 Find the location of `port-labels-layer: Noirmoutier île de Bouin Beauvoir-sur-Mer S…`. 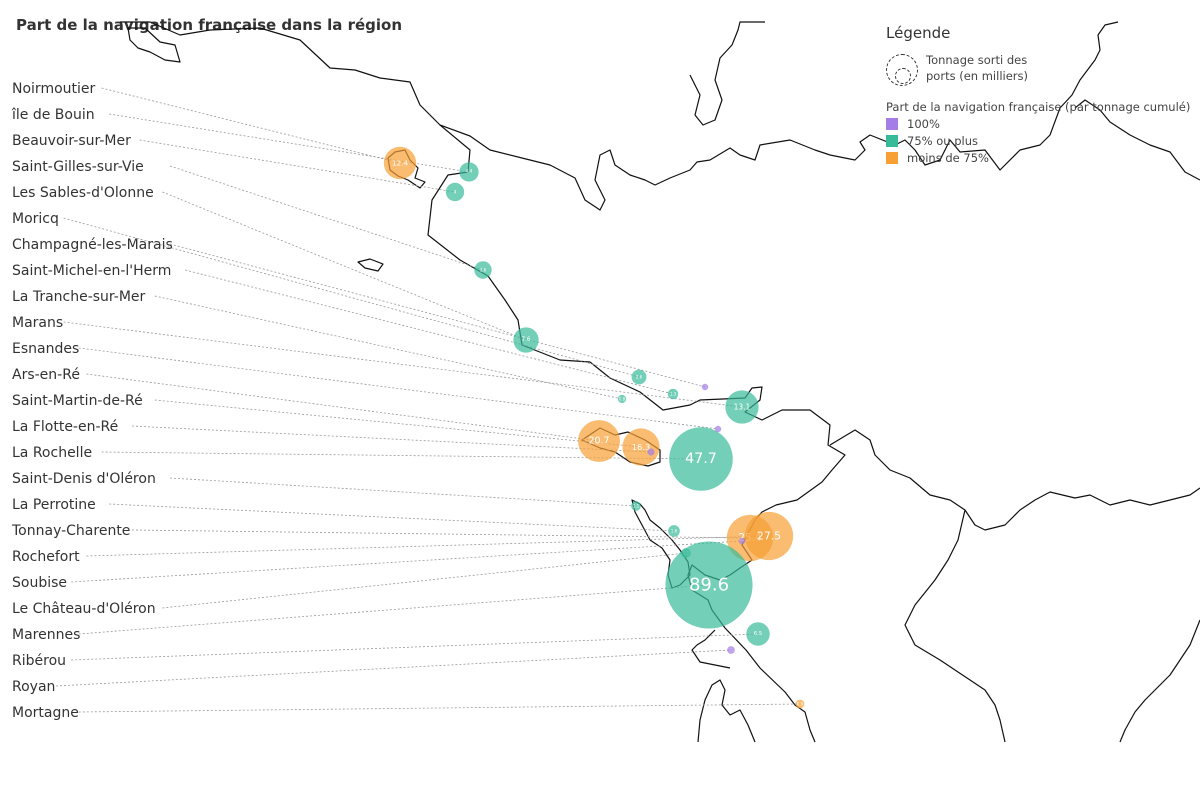

port-labels-layer: Noirmoutier île de Bouin Beauvoir-sur-Mer S… is located at coordinates (92, 401).